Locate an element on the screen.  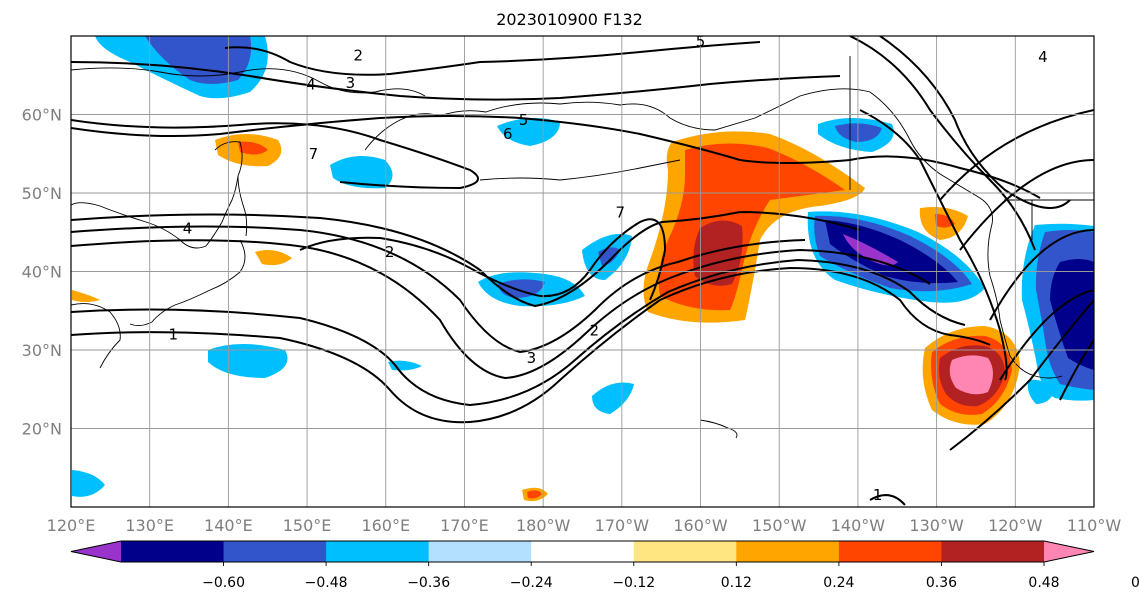
longitude-tick-label: 120°W is located at coordinates (1015, 525).